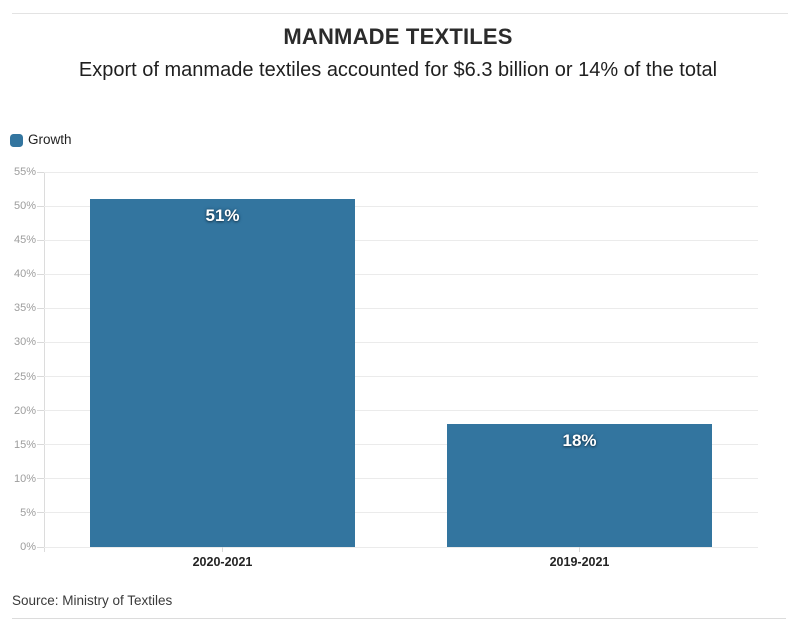 This screenshot has height=630, width=796. I want to click on y-axis-tick-label: 40%, so click(24, 274).